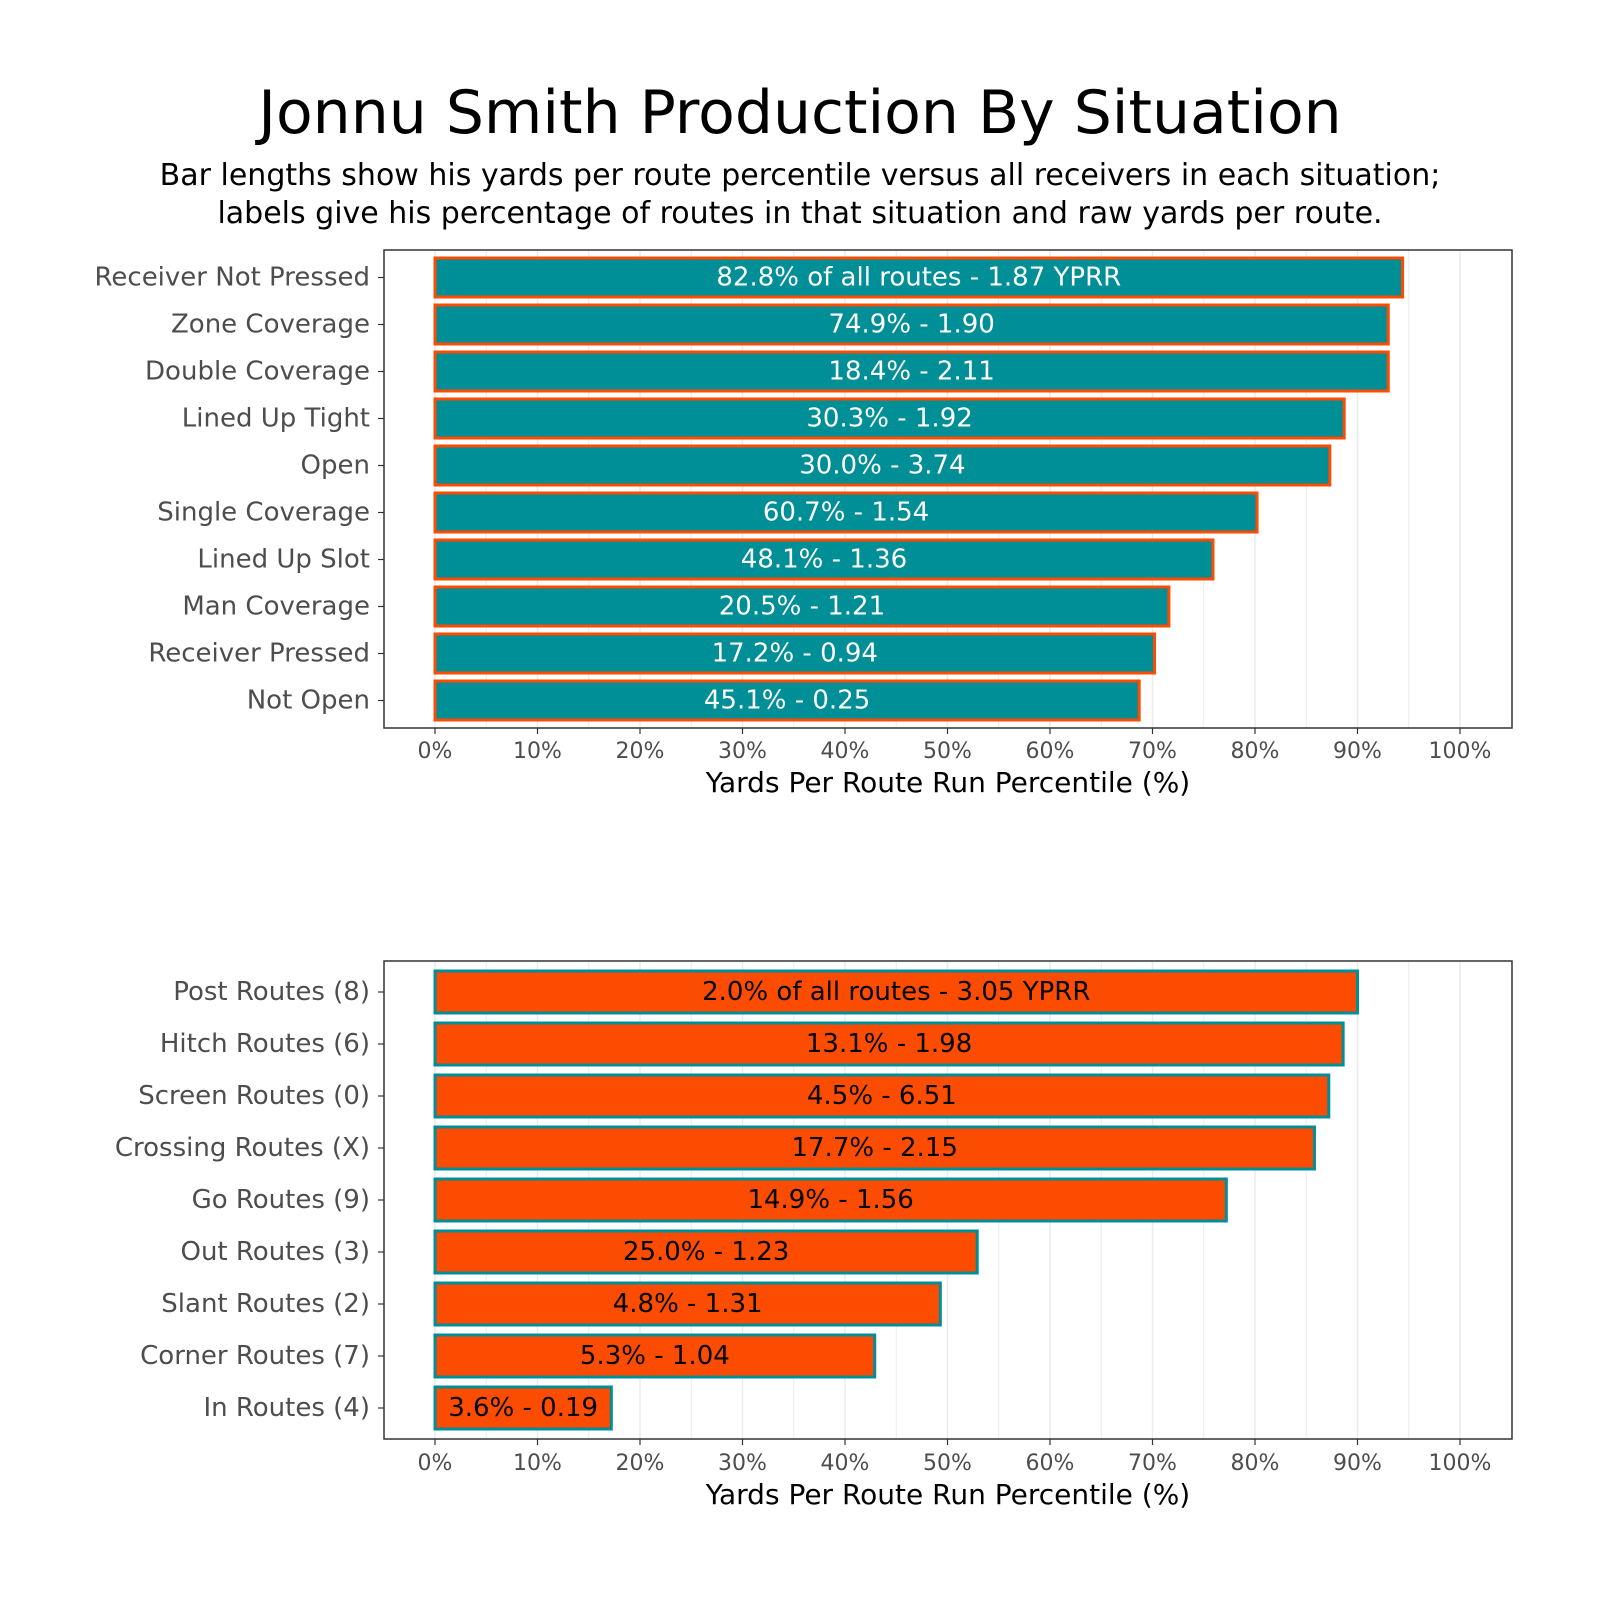 Image resolution: width=1600 pixels, height=1600 pixels. Describe the element at coordinates (259, 654) in the screenshot. I see `category-label: Receiver Pressed` at that location.